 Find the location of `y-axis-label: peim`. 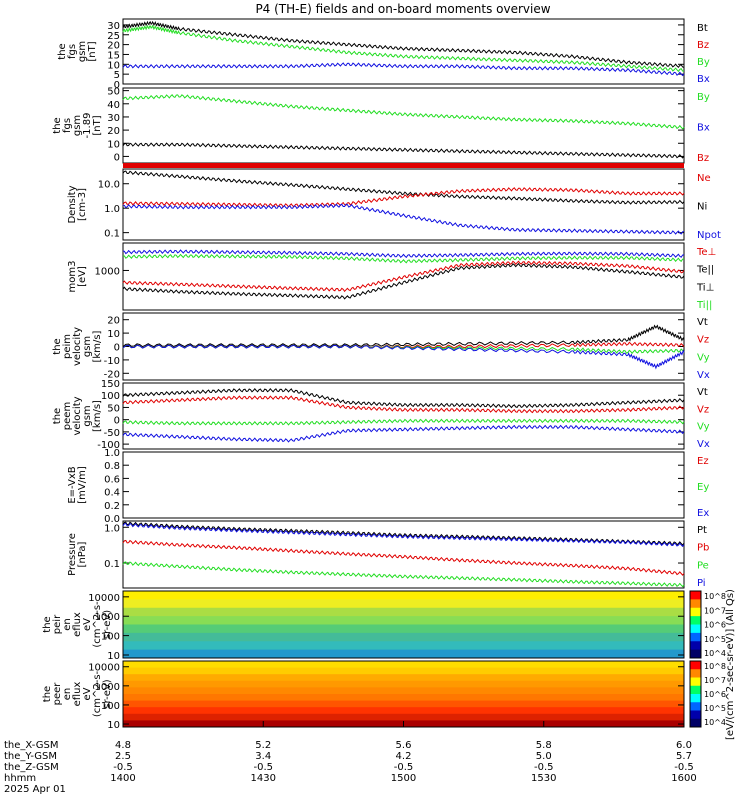

y-axis-label: peim is located at coordinates (67, 346).